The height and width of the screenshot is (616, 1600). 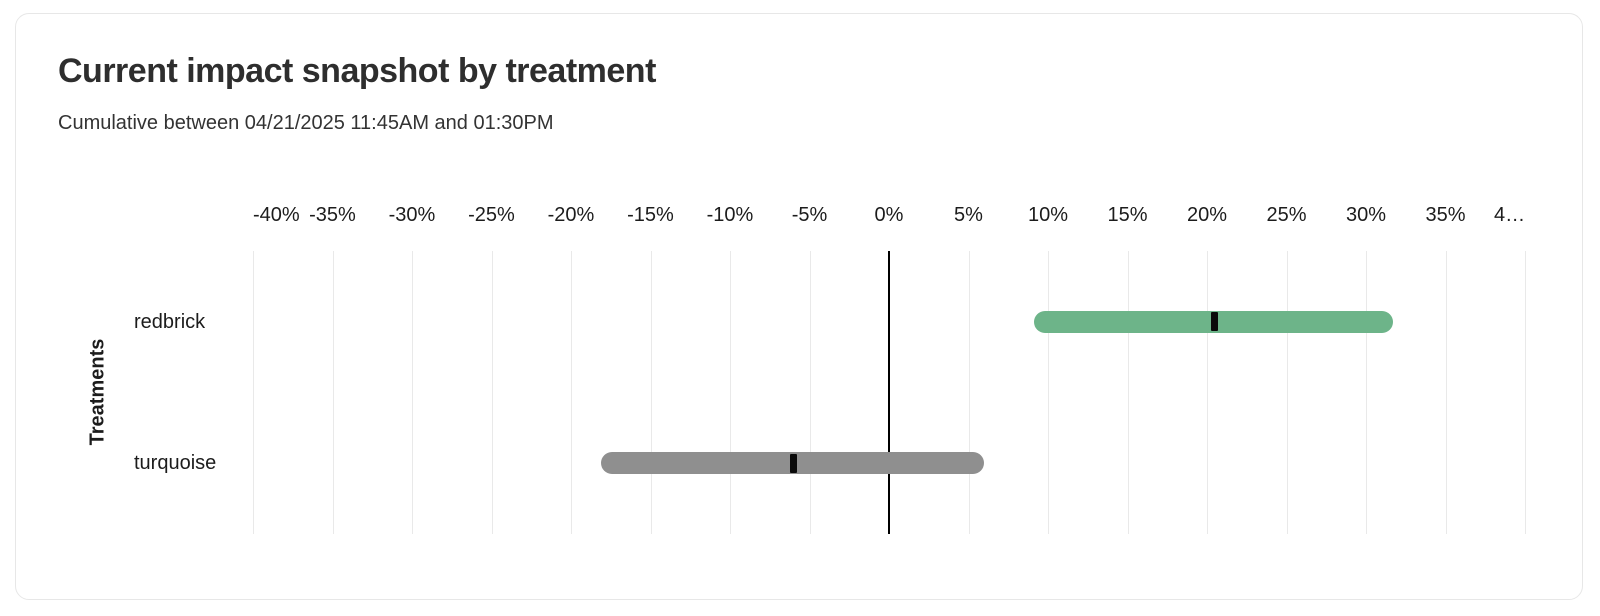 I want to click on x-tick-label: -10%, so click(x=730, y=215).